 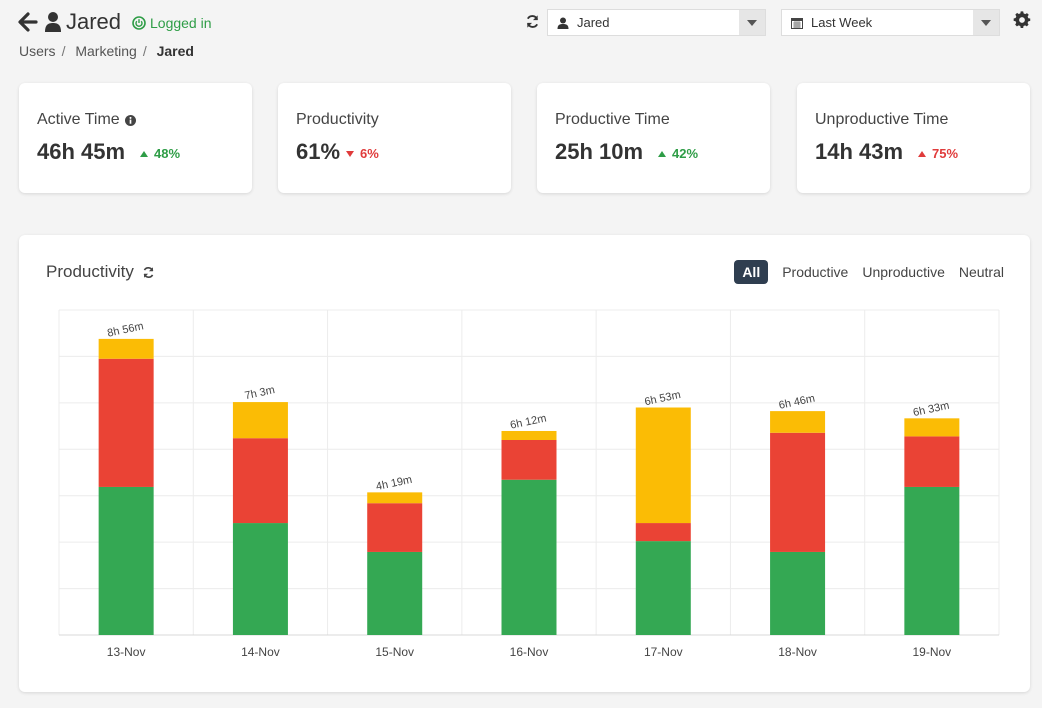 I want to click on card-label: Unproductive Time, so click(x=881, y=120).